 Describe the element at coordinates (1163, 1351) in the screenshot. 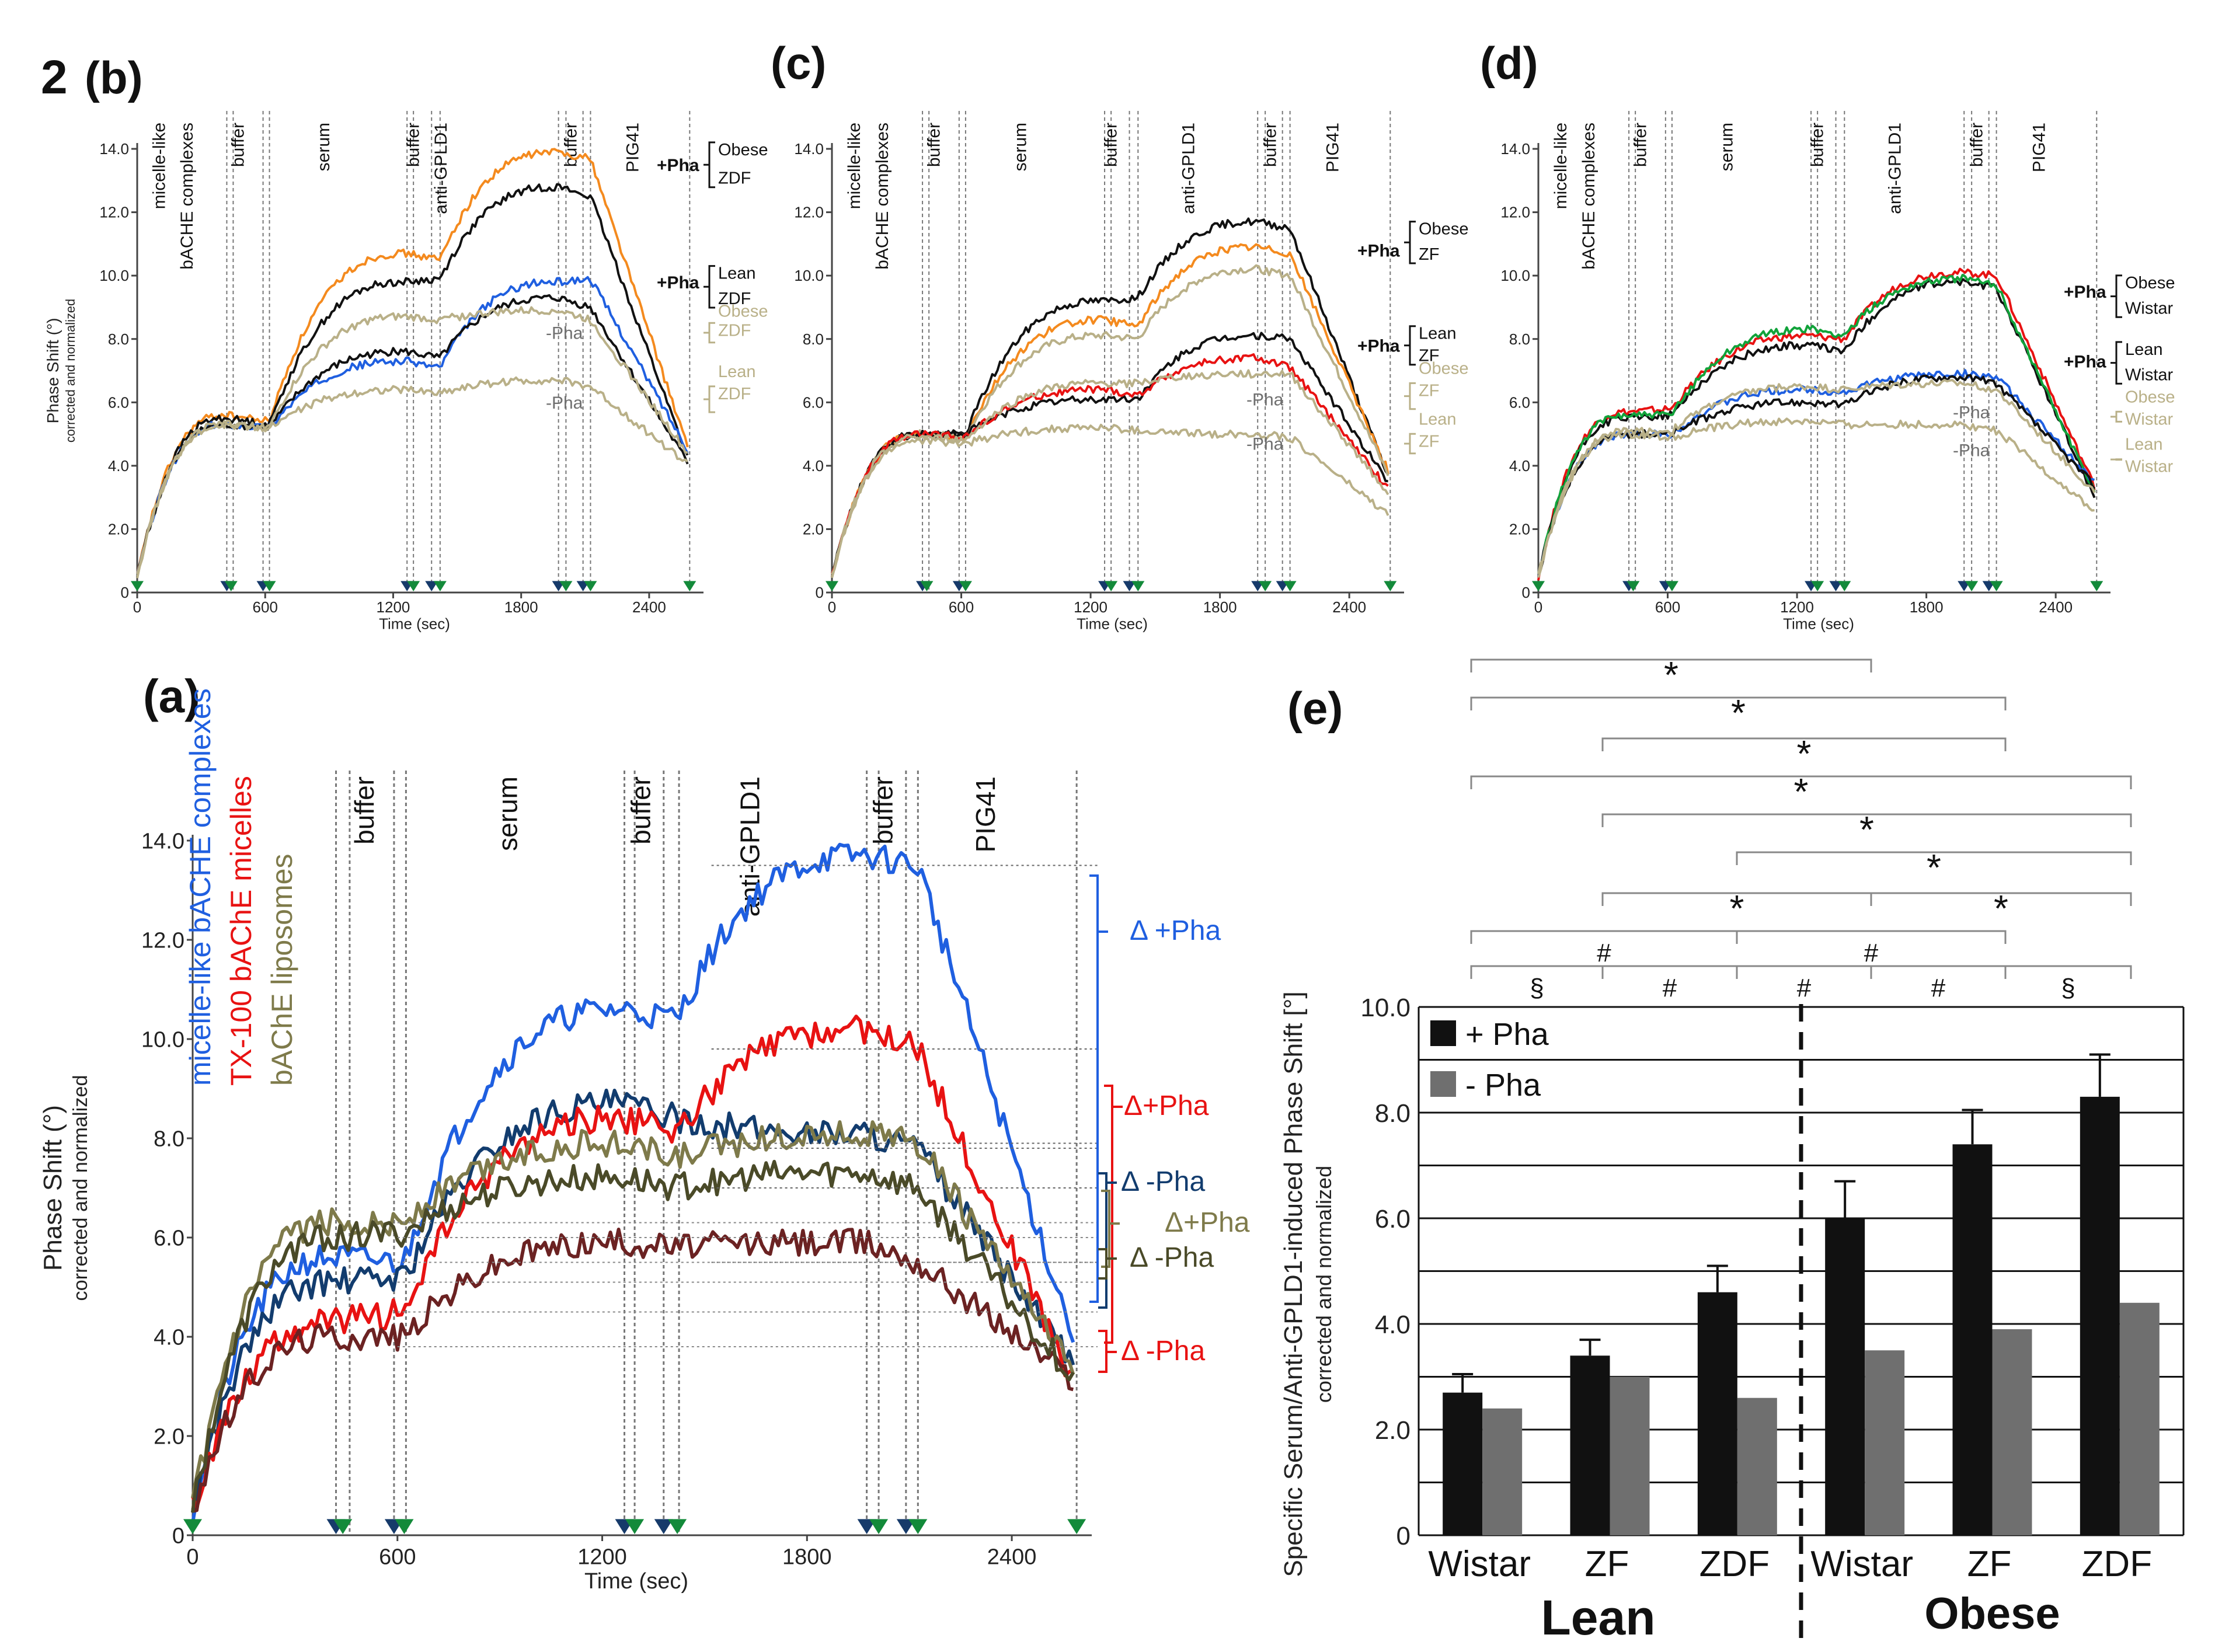

I see `delta-label: Δ -Pha` at that location.